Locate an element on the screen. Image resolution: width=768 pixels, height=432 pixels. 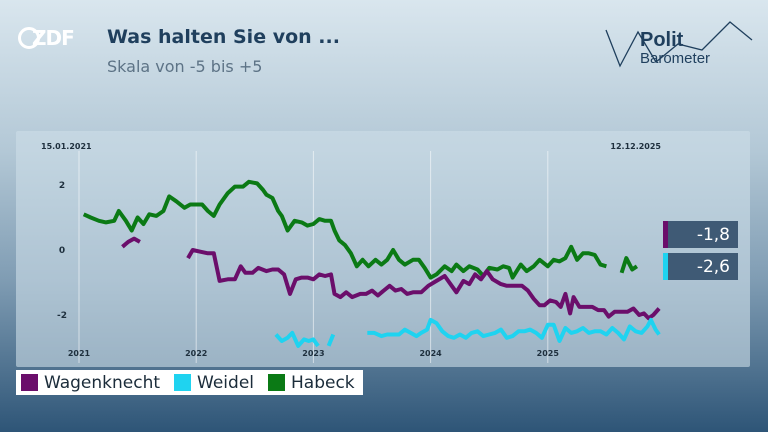
date-end-label: 12.12.2025 is located at coordinates (635, 146).